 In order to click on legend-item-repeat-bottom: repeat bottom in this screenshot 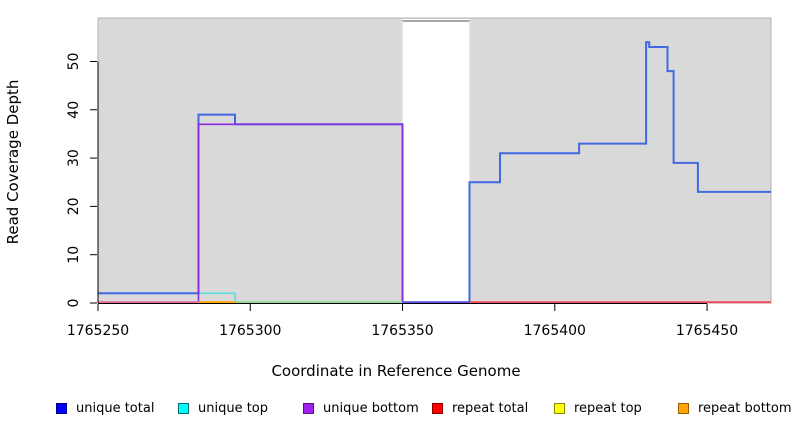, I will do `click(735, 408)`.